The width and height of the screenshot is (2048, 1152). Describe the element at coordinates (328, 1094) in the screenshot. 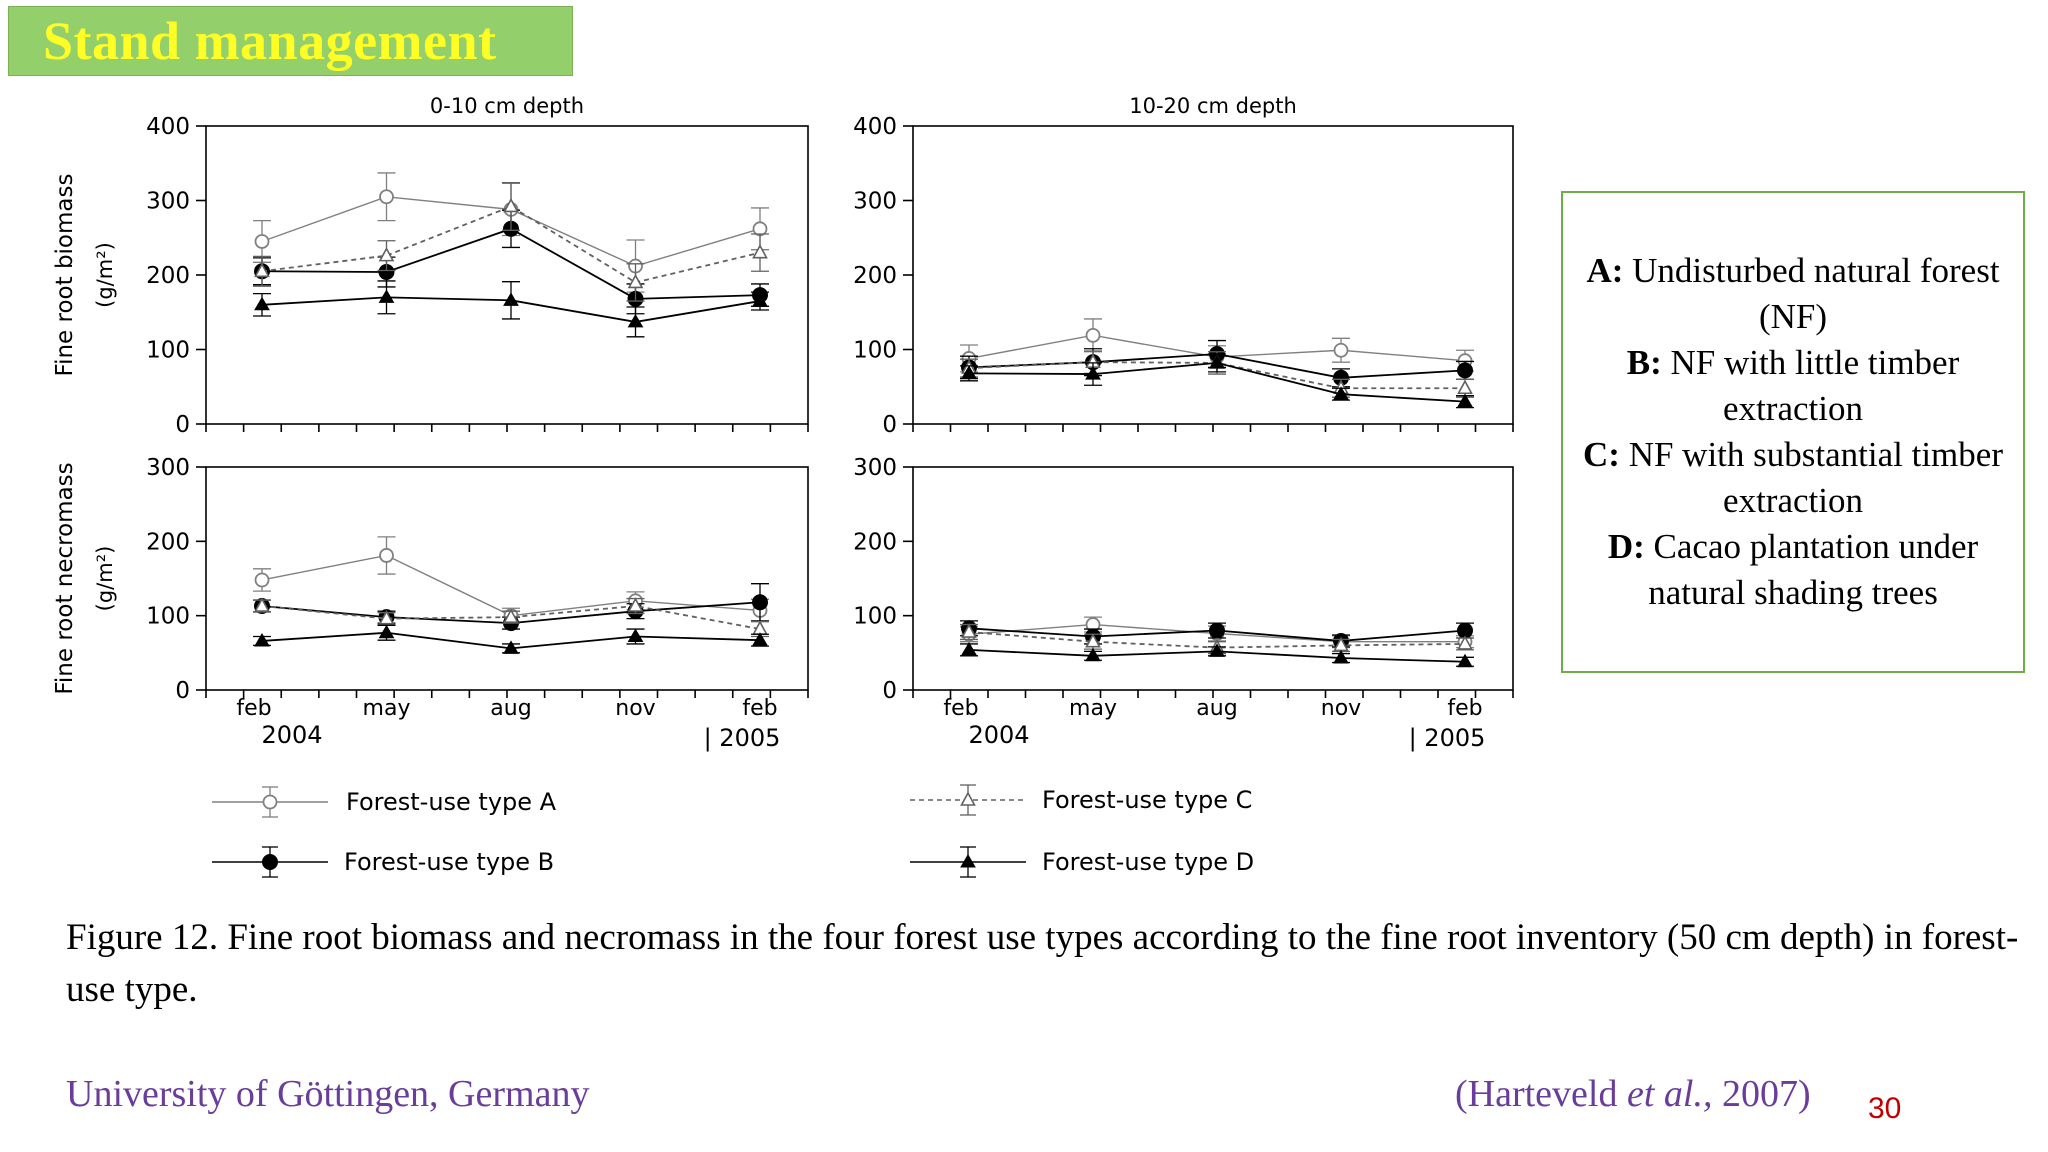

I see `footer-institution: University of Göttingen, Germany` at that location.